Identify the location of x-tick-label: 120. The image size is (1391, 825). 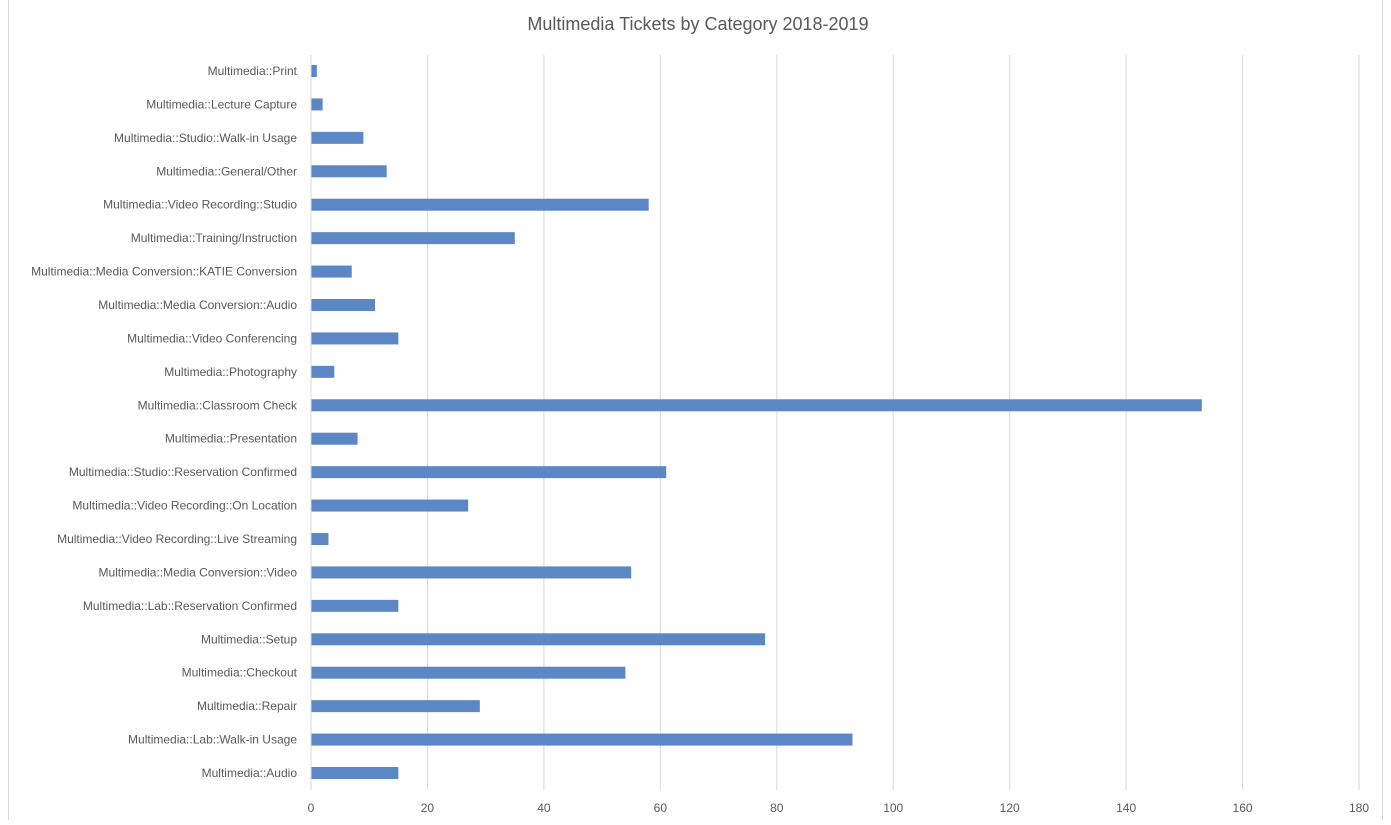
(1010, 808).